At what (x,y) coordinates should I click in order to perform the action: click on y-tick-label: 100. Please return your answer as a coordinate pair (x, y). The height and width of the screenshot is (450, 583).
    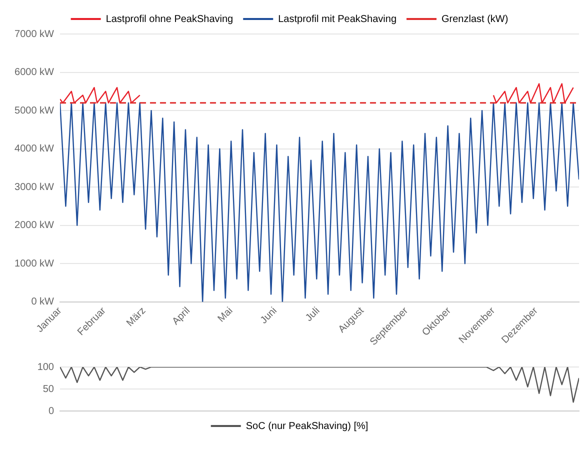
    Looking at the image, I should click on (45, 367).